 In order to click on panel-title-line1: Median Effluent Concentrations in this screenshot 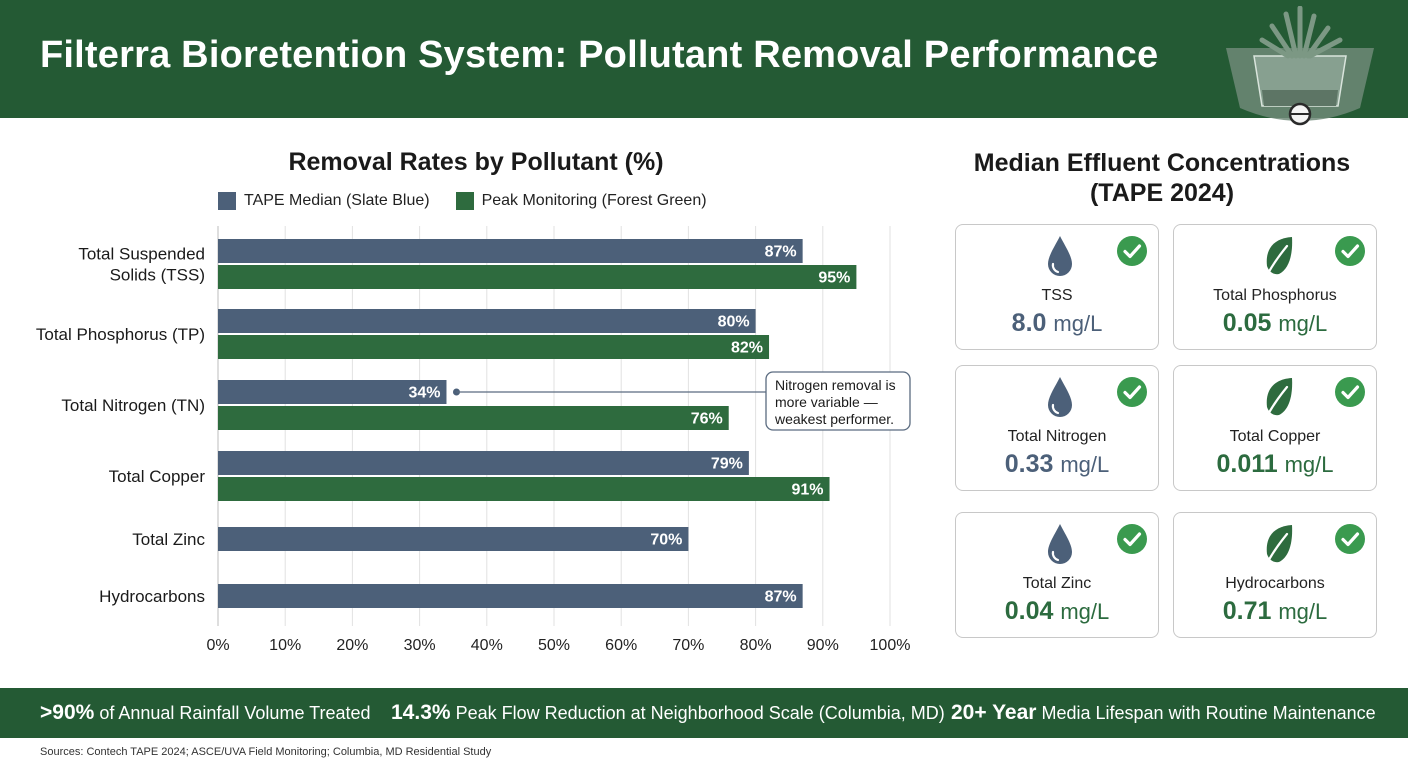, I will do `click(1162, 163)`.